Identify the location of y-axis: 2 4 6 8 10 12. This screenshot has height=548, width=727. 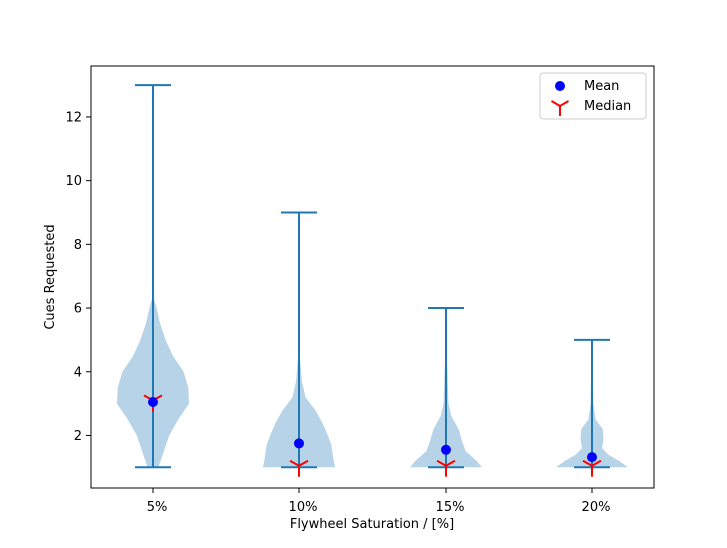
(78, 277).